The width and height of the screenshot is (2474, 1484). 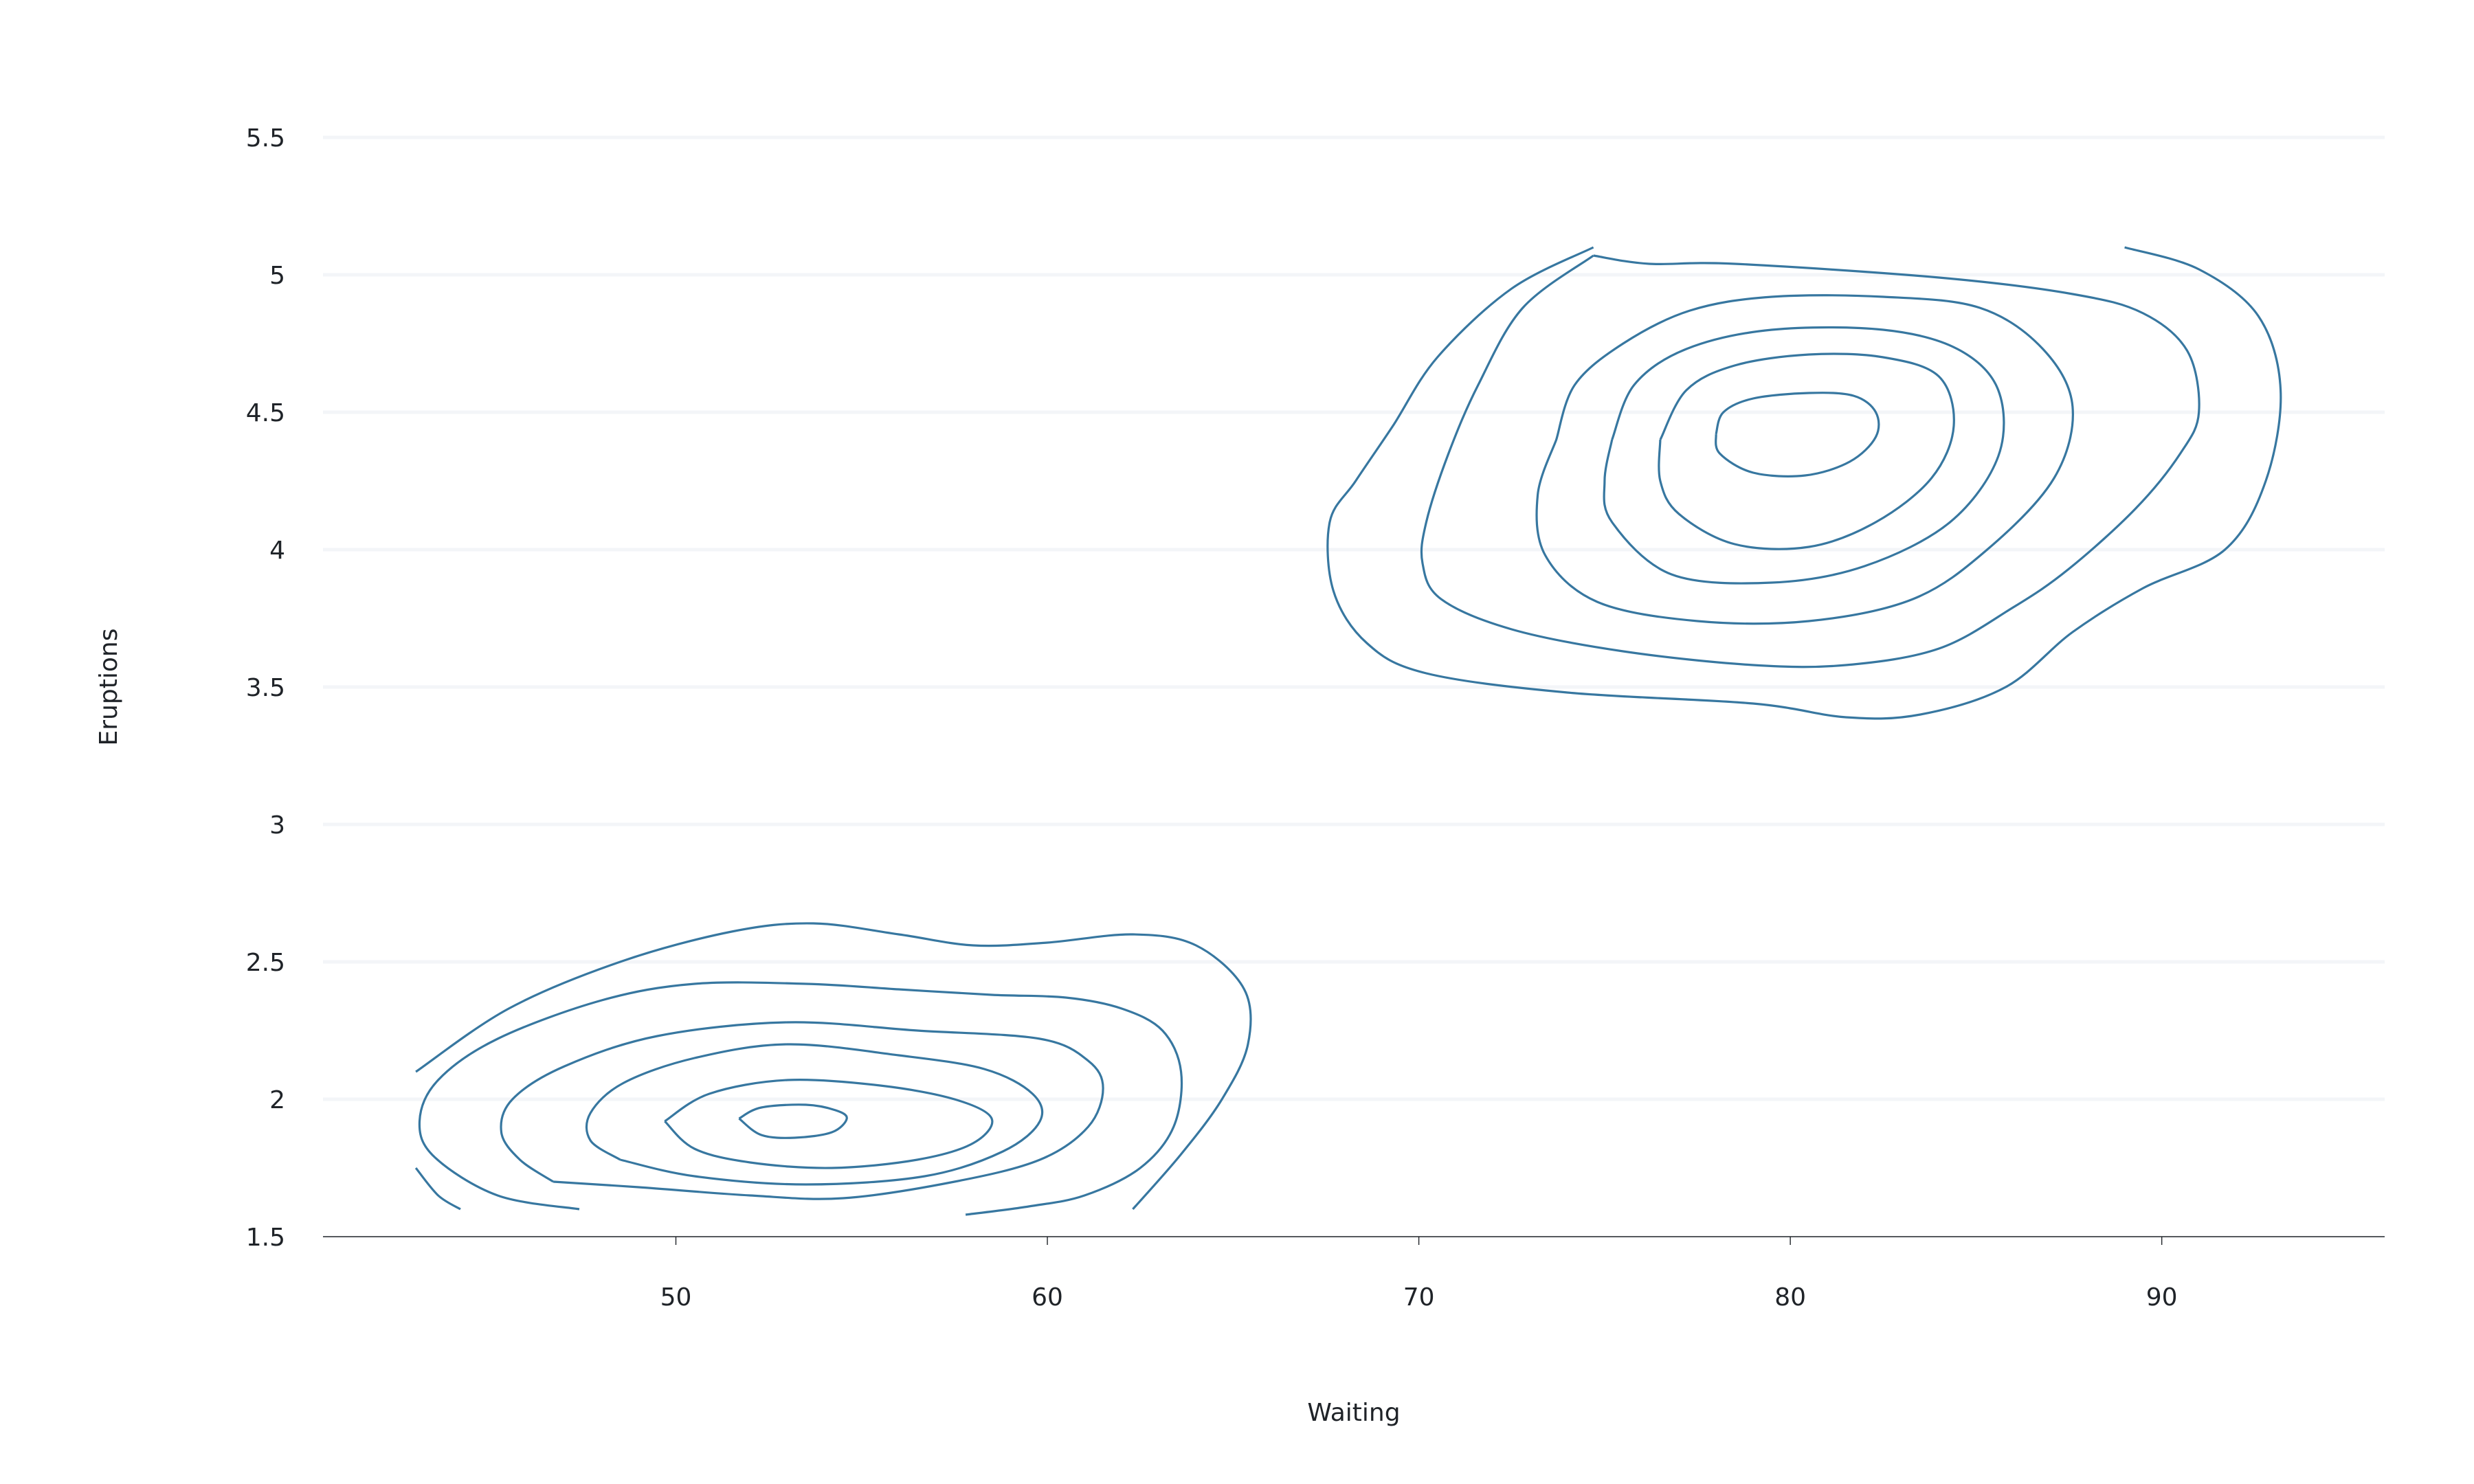 I want to click on contour-level-1c, so click(x=1804, y=483).